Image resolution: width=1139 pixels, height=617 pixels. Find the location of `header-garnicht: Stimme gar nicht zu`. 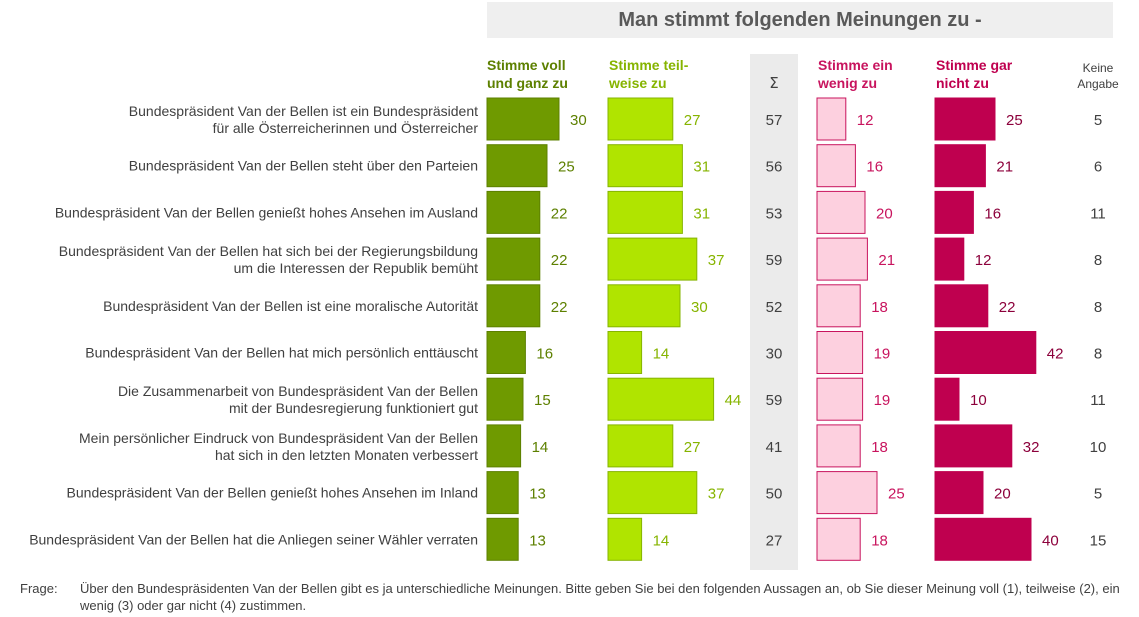

header-garnicht: Stimme gar nicht zu is located at coordinates (974, 74).